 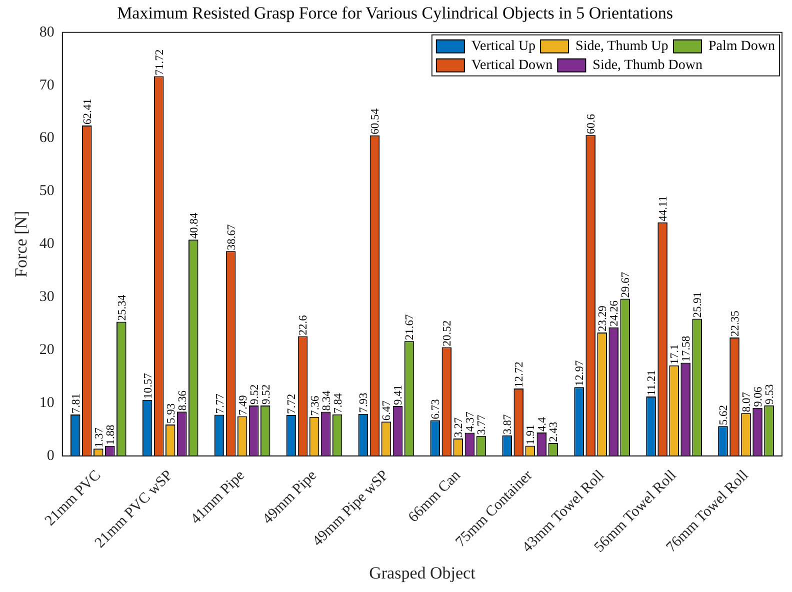 I want to click on y-tick-label: 50, so click(x=46, y=191).